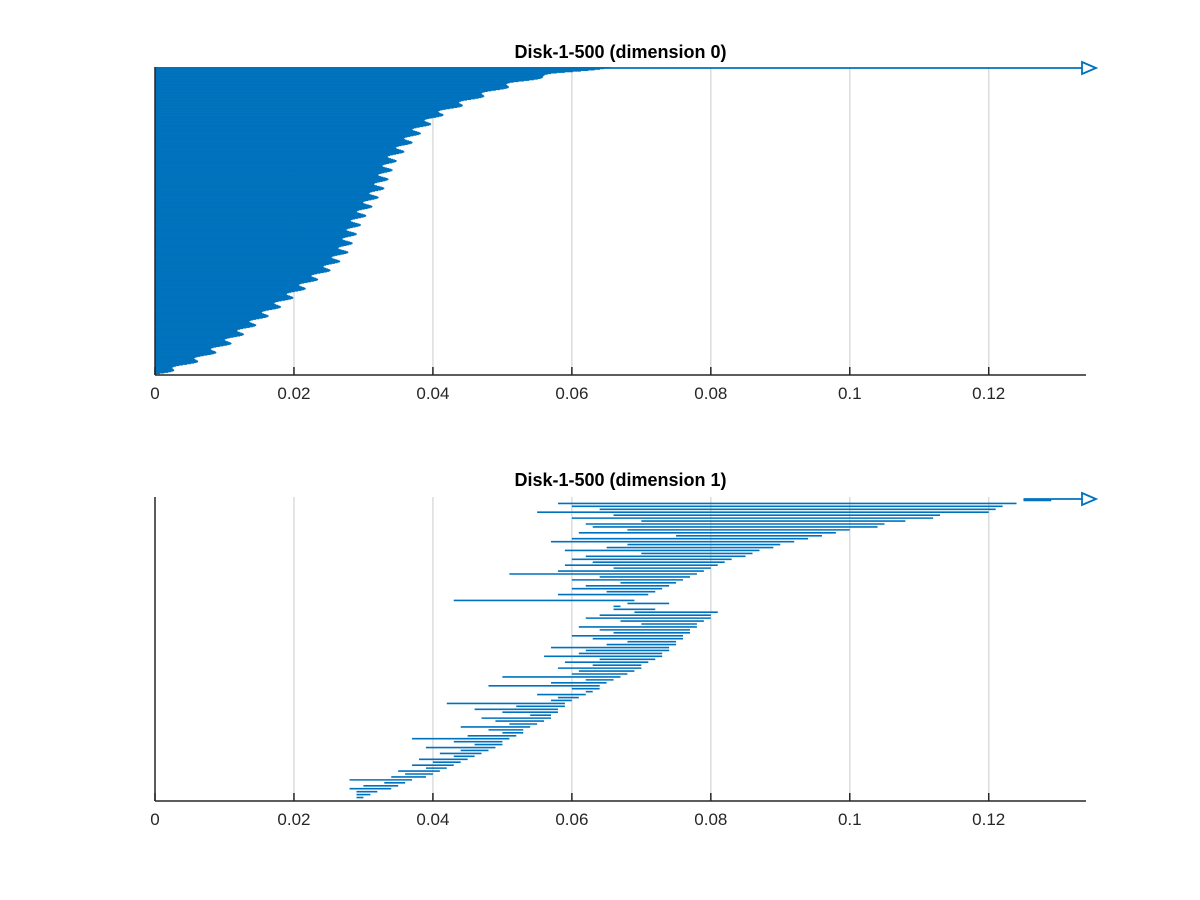 The width and height of the screenshot is (1200, 900). I want to click on x-tick-label: 0.12, so click(988, 393).